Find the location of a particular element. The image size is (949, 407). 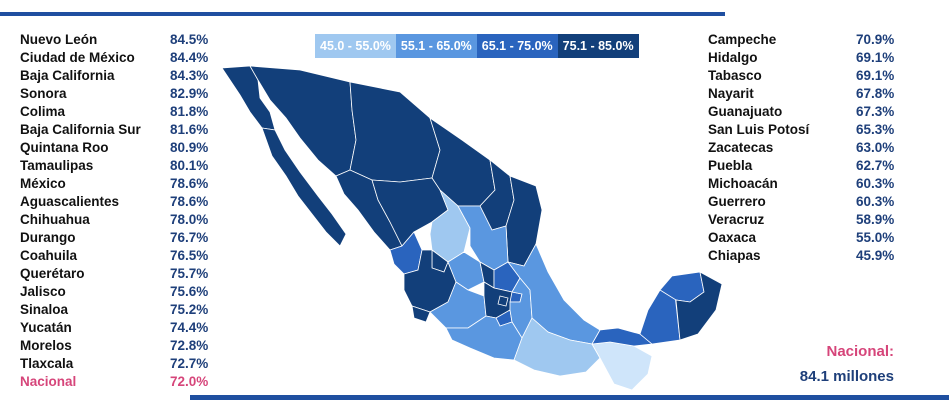

state-row: Ciudad de México 84.4% is located at coordinates (125, 57).